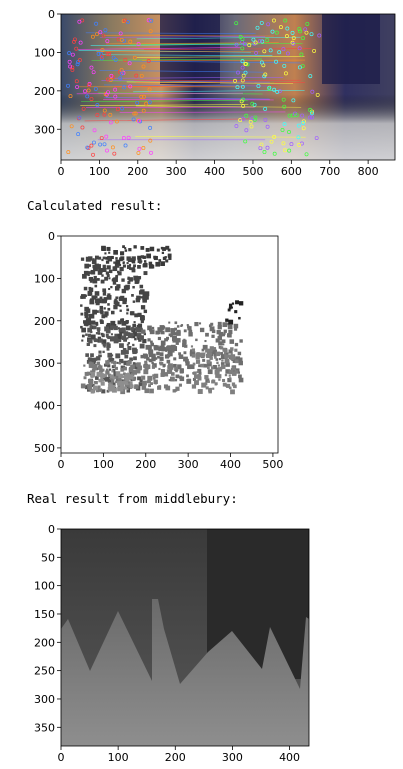 The image size is (403, 769). What do you see at coordinates (44, 363) in the screenshot?
I see `y-tick-label: 300` at bounding box center [44, 363].